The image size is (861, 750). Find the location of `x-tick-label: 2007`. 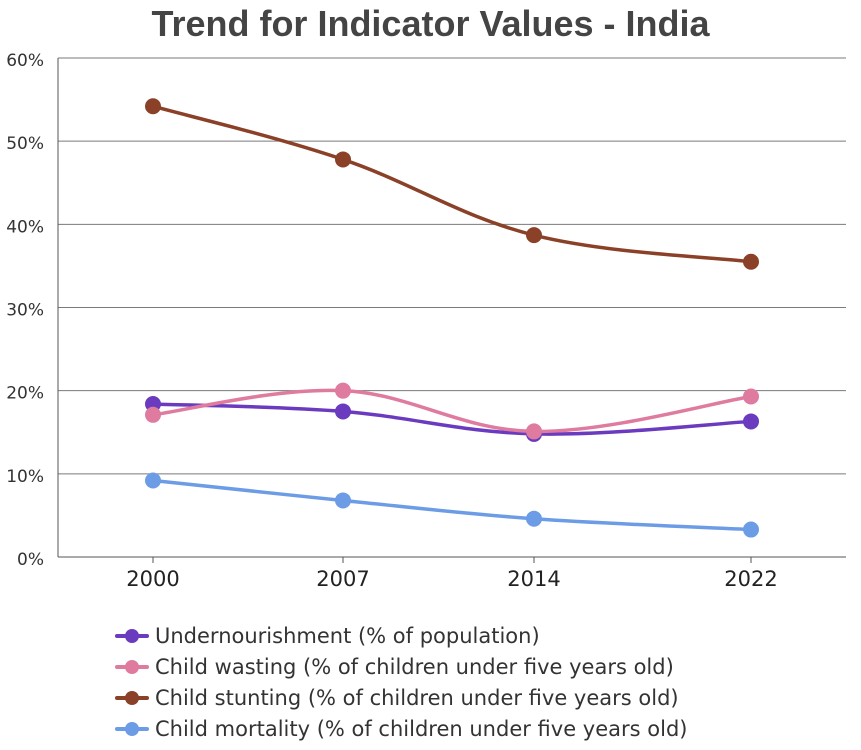

x-tick-label: 2007 is located at coordinates (342, 579).